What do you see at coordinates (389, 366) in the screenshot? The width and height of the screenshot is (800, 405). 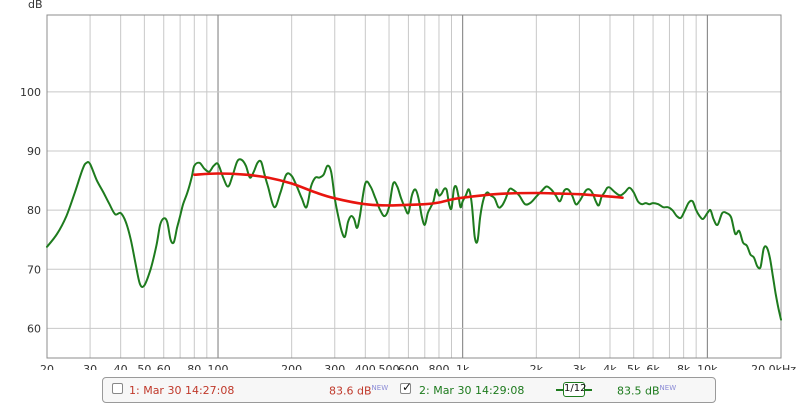 I see `x-tick-label: 500` at bounding box center [389, 366].